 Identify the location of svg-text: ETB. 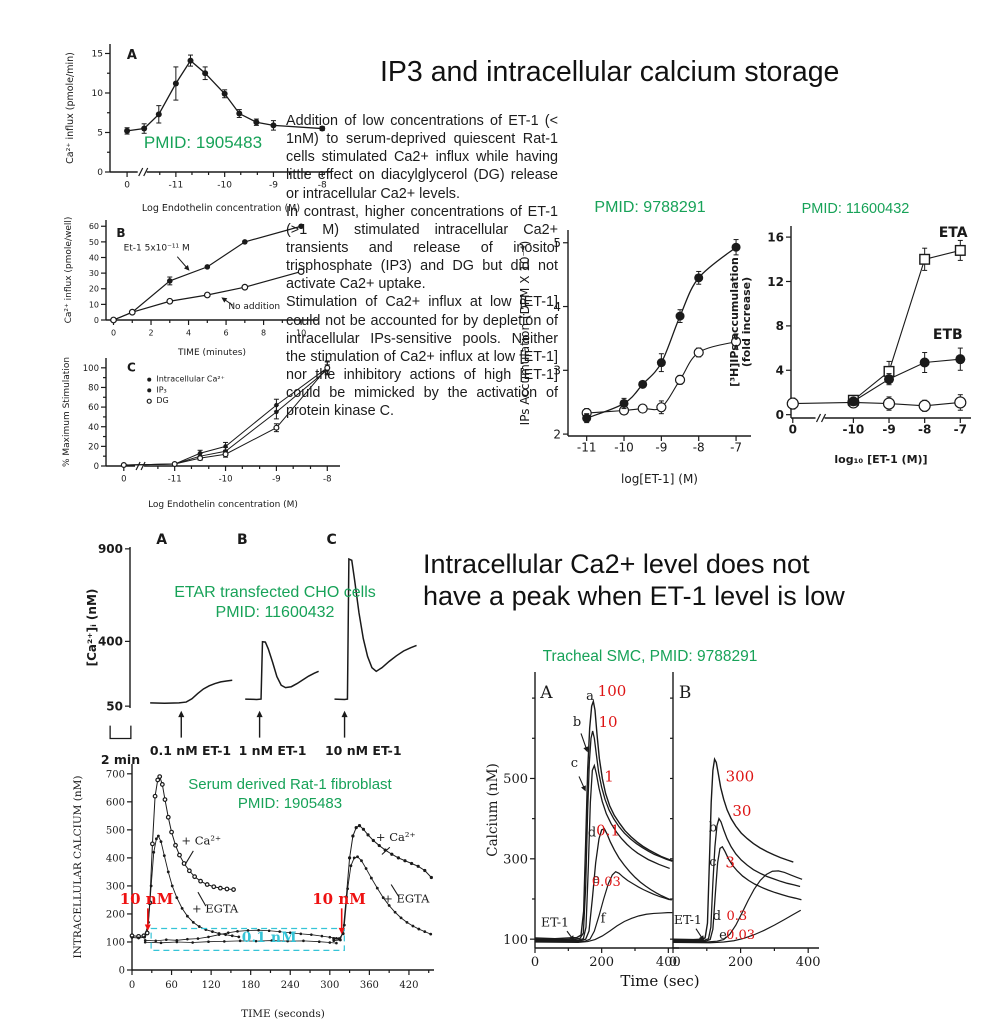
(948, 335).